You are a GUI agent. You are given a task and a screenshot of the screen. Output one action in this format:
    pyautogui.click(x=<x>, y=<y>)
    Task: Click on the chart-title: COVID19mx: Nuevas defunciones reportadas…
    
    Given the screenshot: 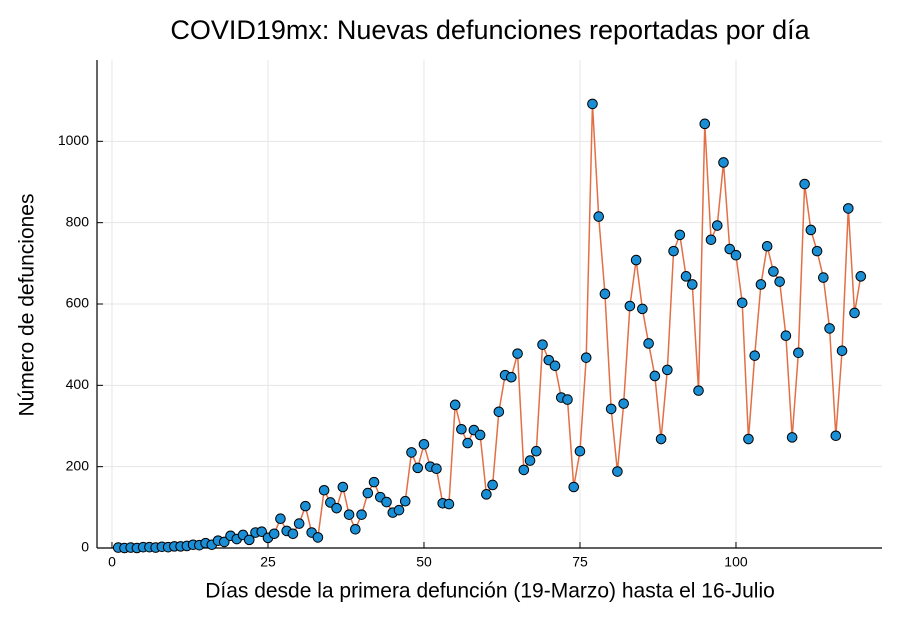 What is the action you would take?
    pyautogui.click(x=490, y=30)
    